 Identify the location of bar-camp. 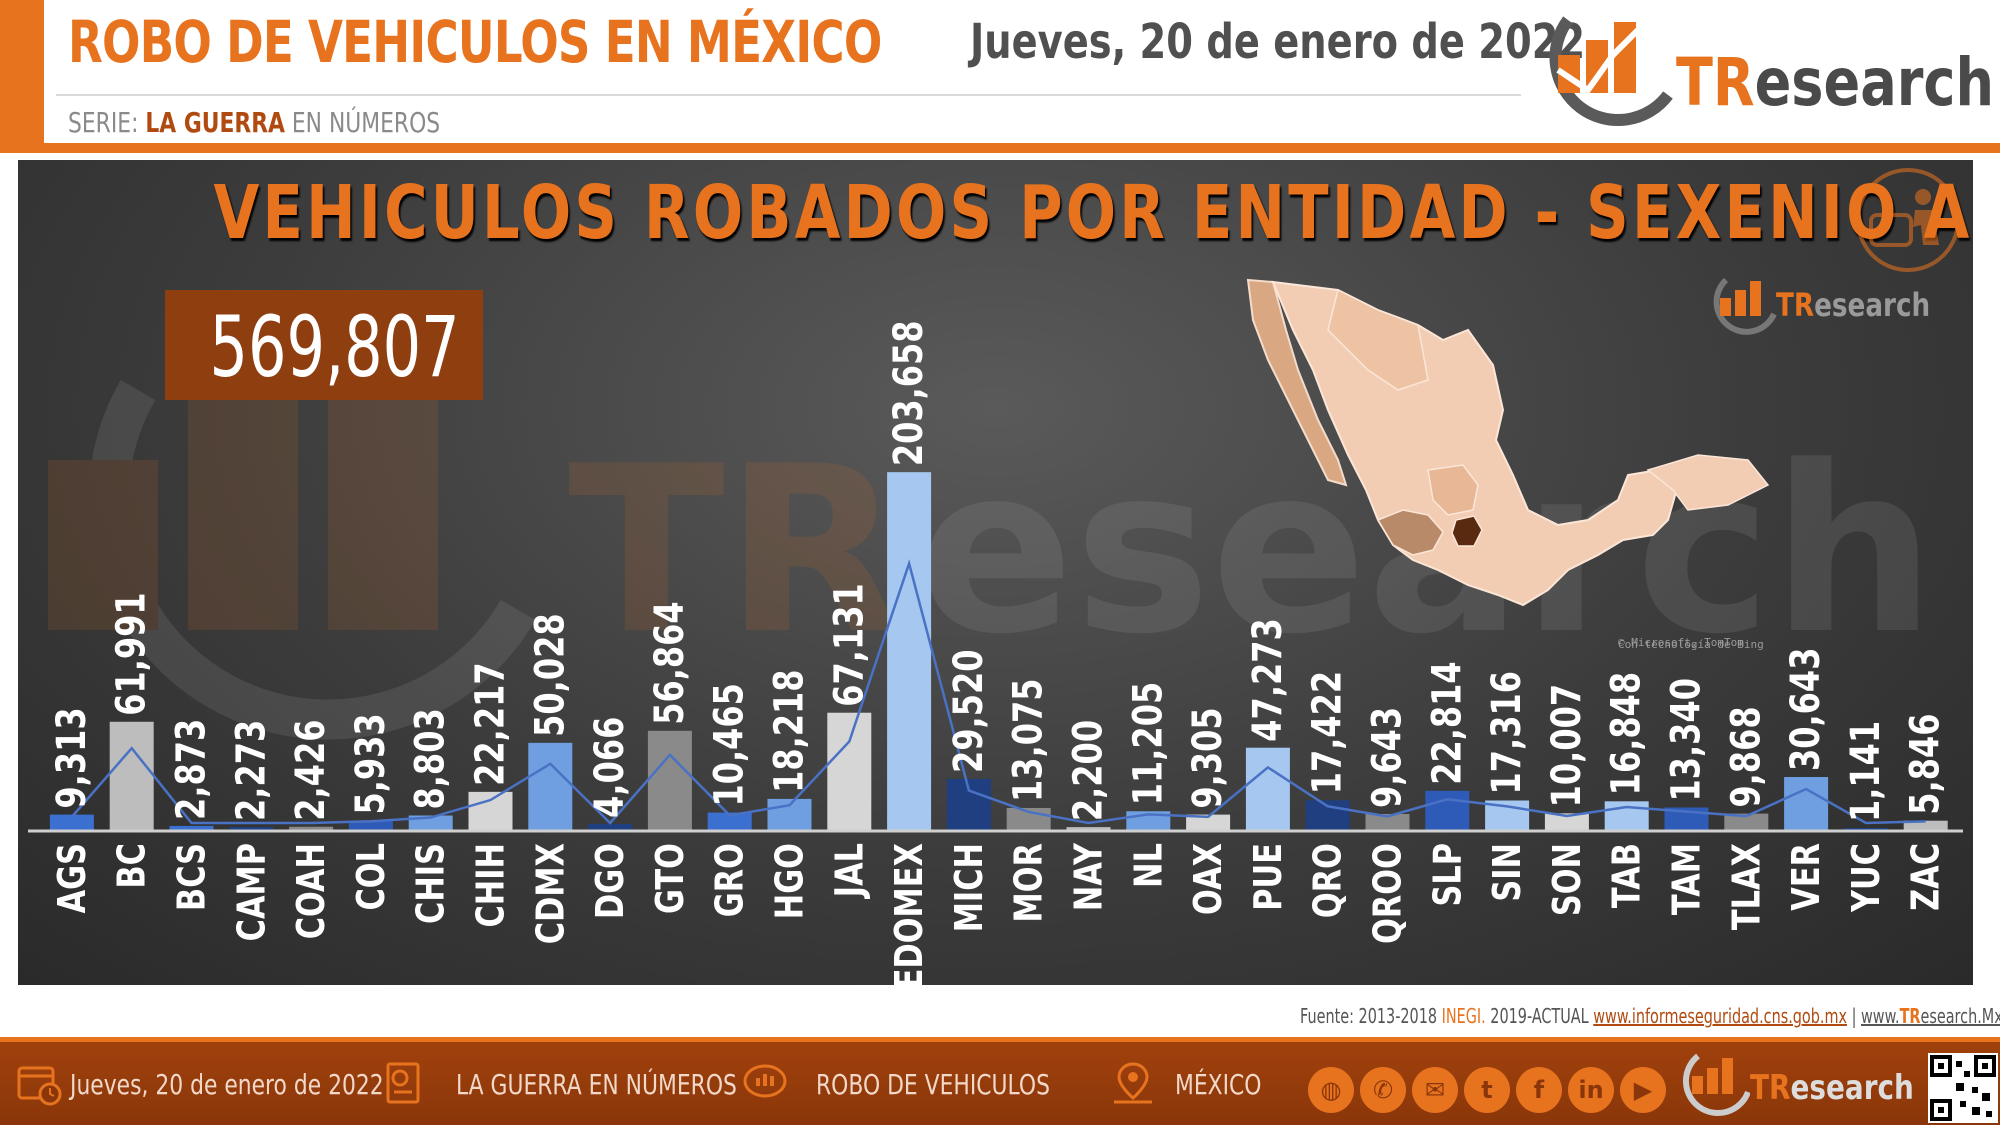
(251, 828).